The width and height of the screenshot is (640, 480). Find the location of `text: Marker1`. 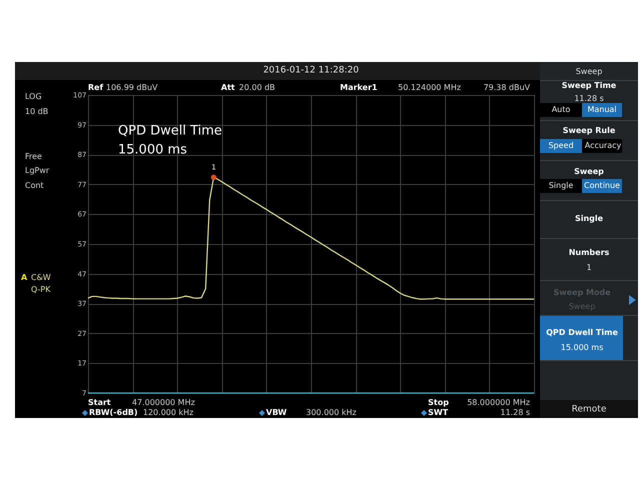

text: Marker1 is located at coordinates (359, 87).